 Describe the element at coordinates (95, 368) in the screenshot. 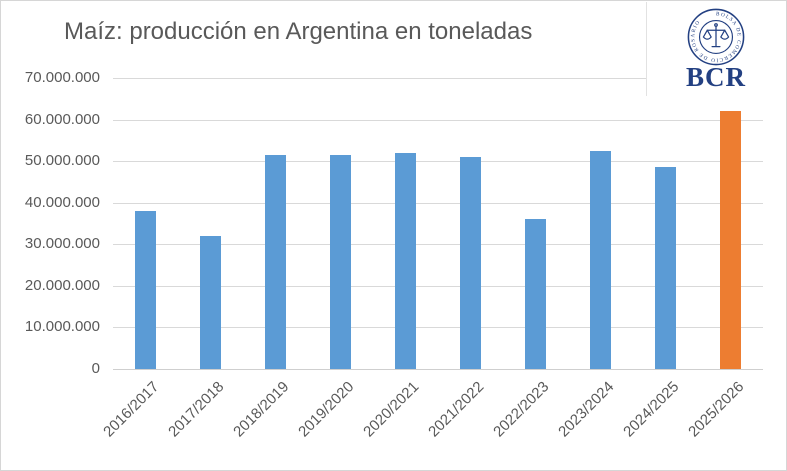

I see `y-tick-label-0: 0` at that location.